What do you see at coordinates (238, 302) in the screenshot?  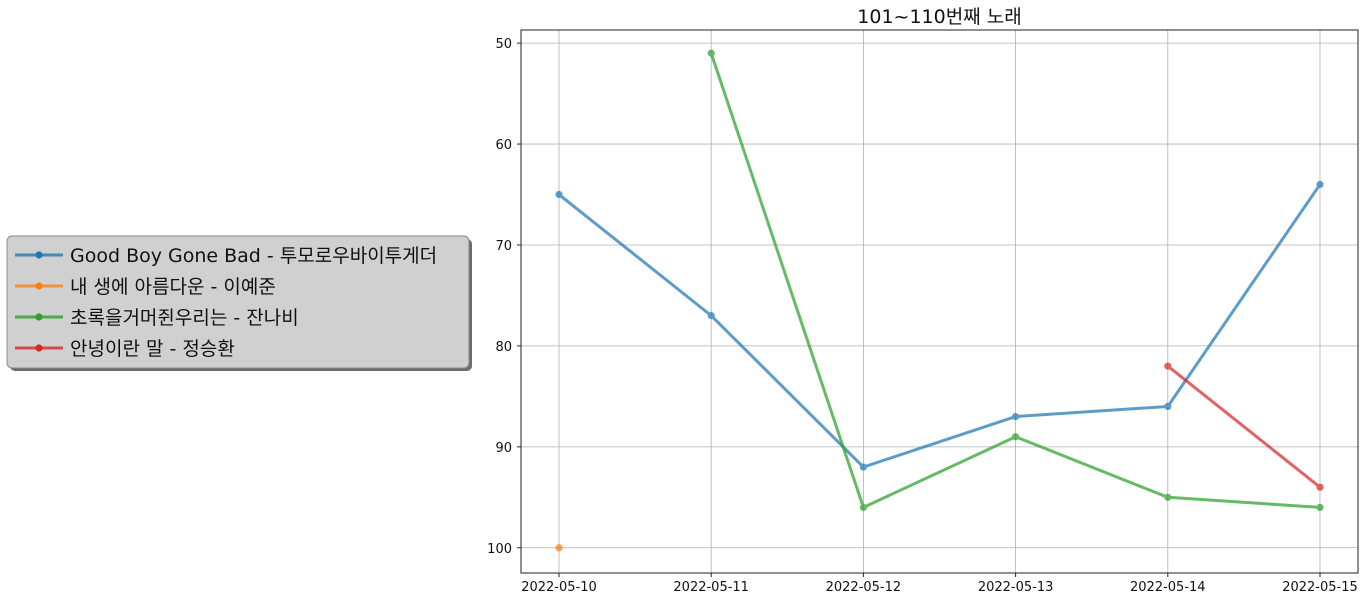 I see `legend-box` at bounding box center [238, 302].